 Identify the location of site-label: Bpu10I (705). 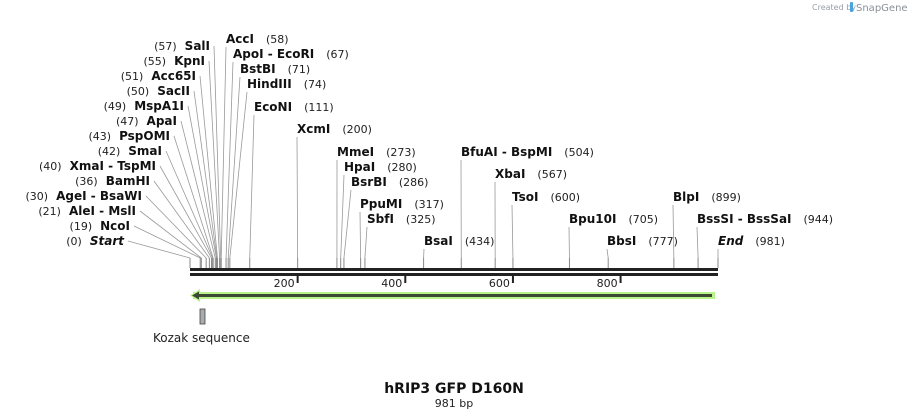
(613, 219).